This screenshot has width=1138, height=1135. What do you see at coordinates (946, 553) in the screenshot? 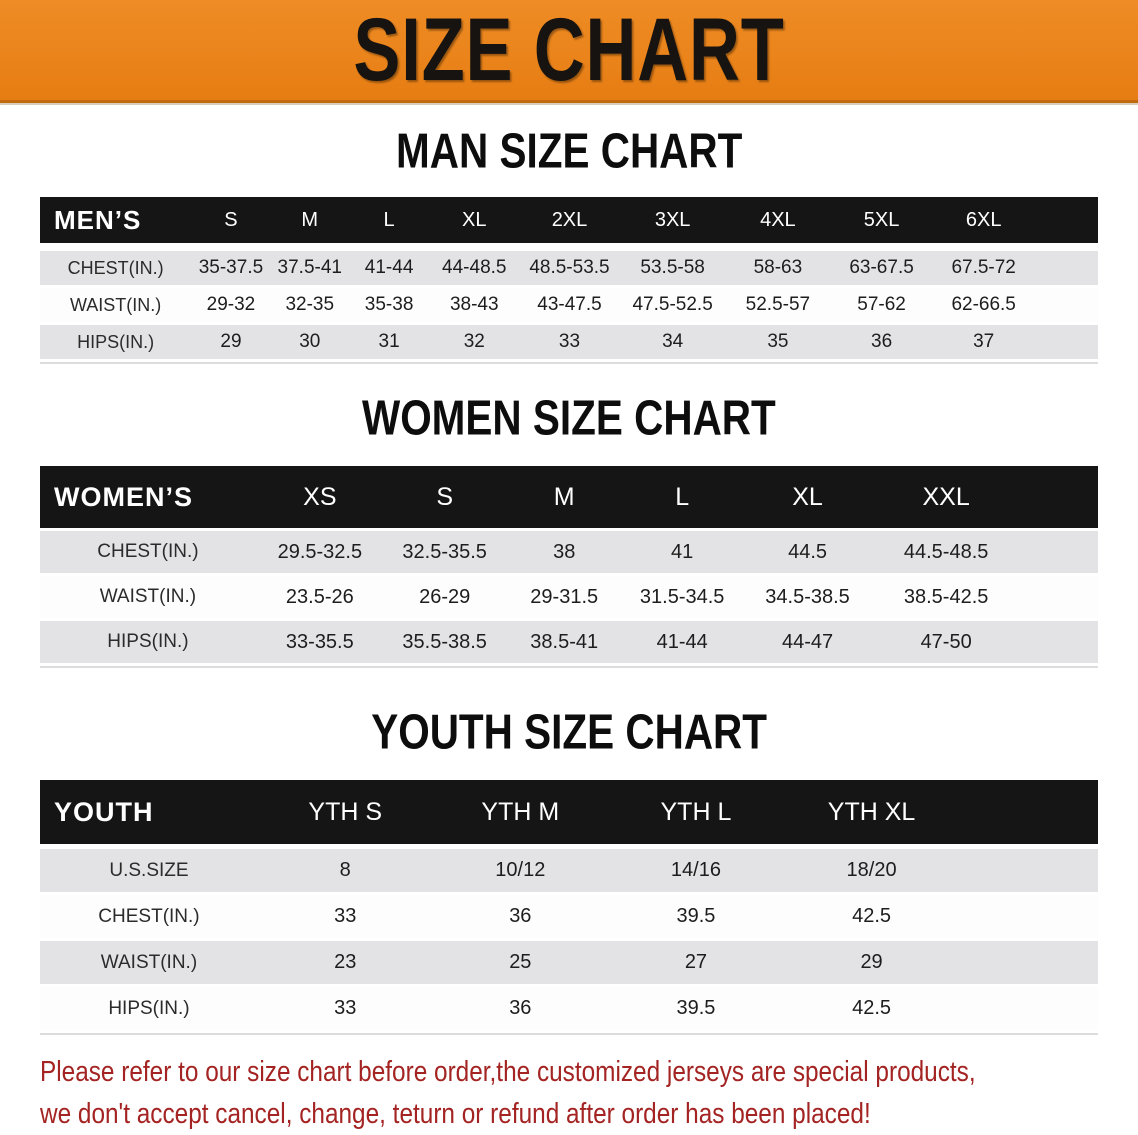
I see `value-cell: 44.5-48.5` at bounding box center [946, 553].